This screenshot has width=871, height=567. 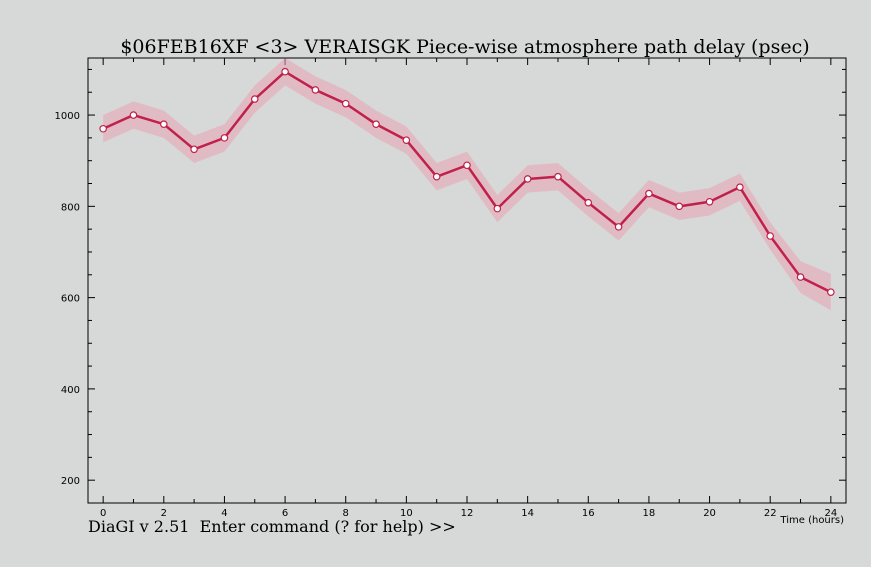 I want to click on y-tick-label: 1000, so click(x=67, y=116).